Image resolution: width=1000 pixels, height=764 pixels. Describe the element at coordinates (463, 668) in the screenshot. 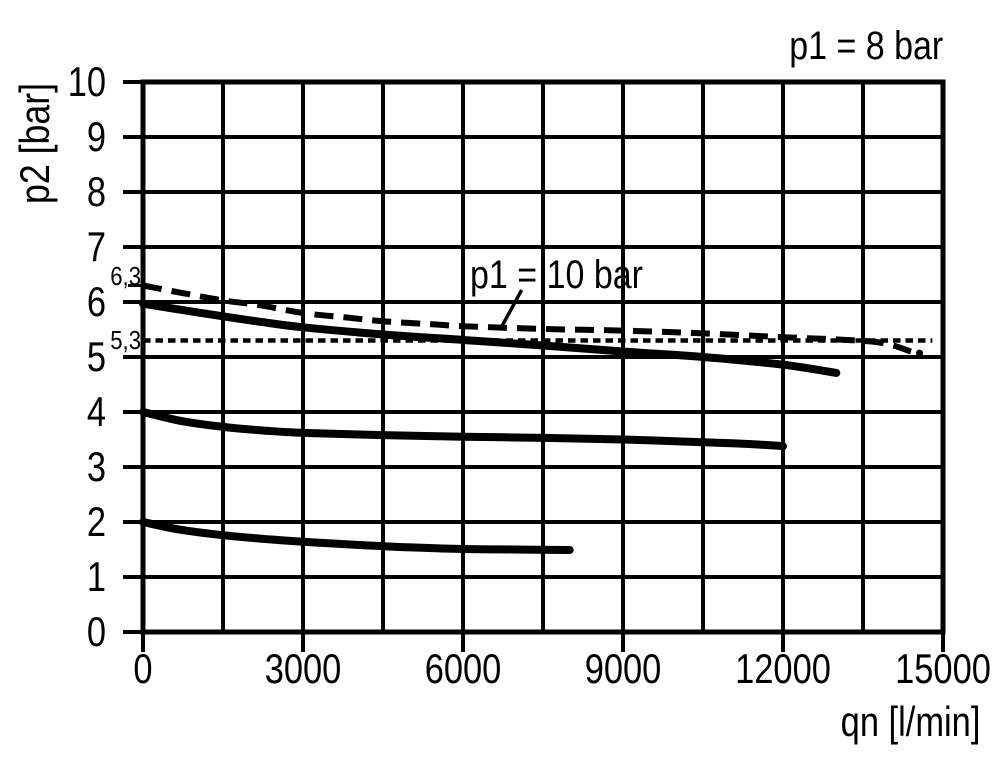

I see `x-tick-label: 6000` at that location.